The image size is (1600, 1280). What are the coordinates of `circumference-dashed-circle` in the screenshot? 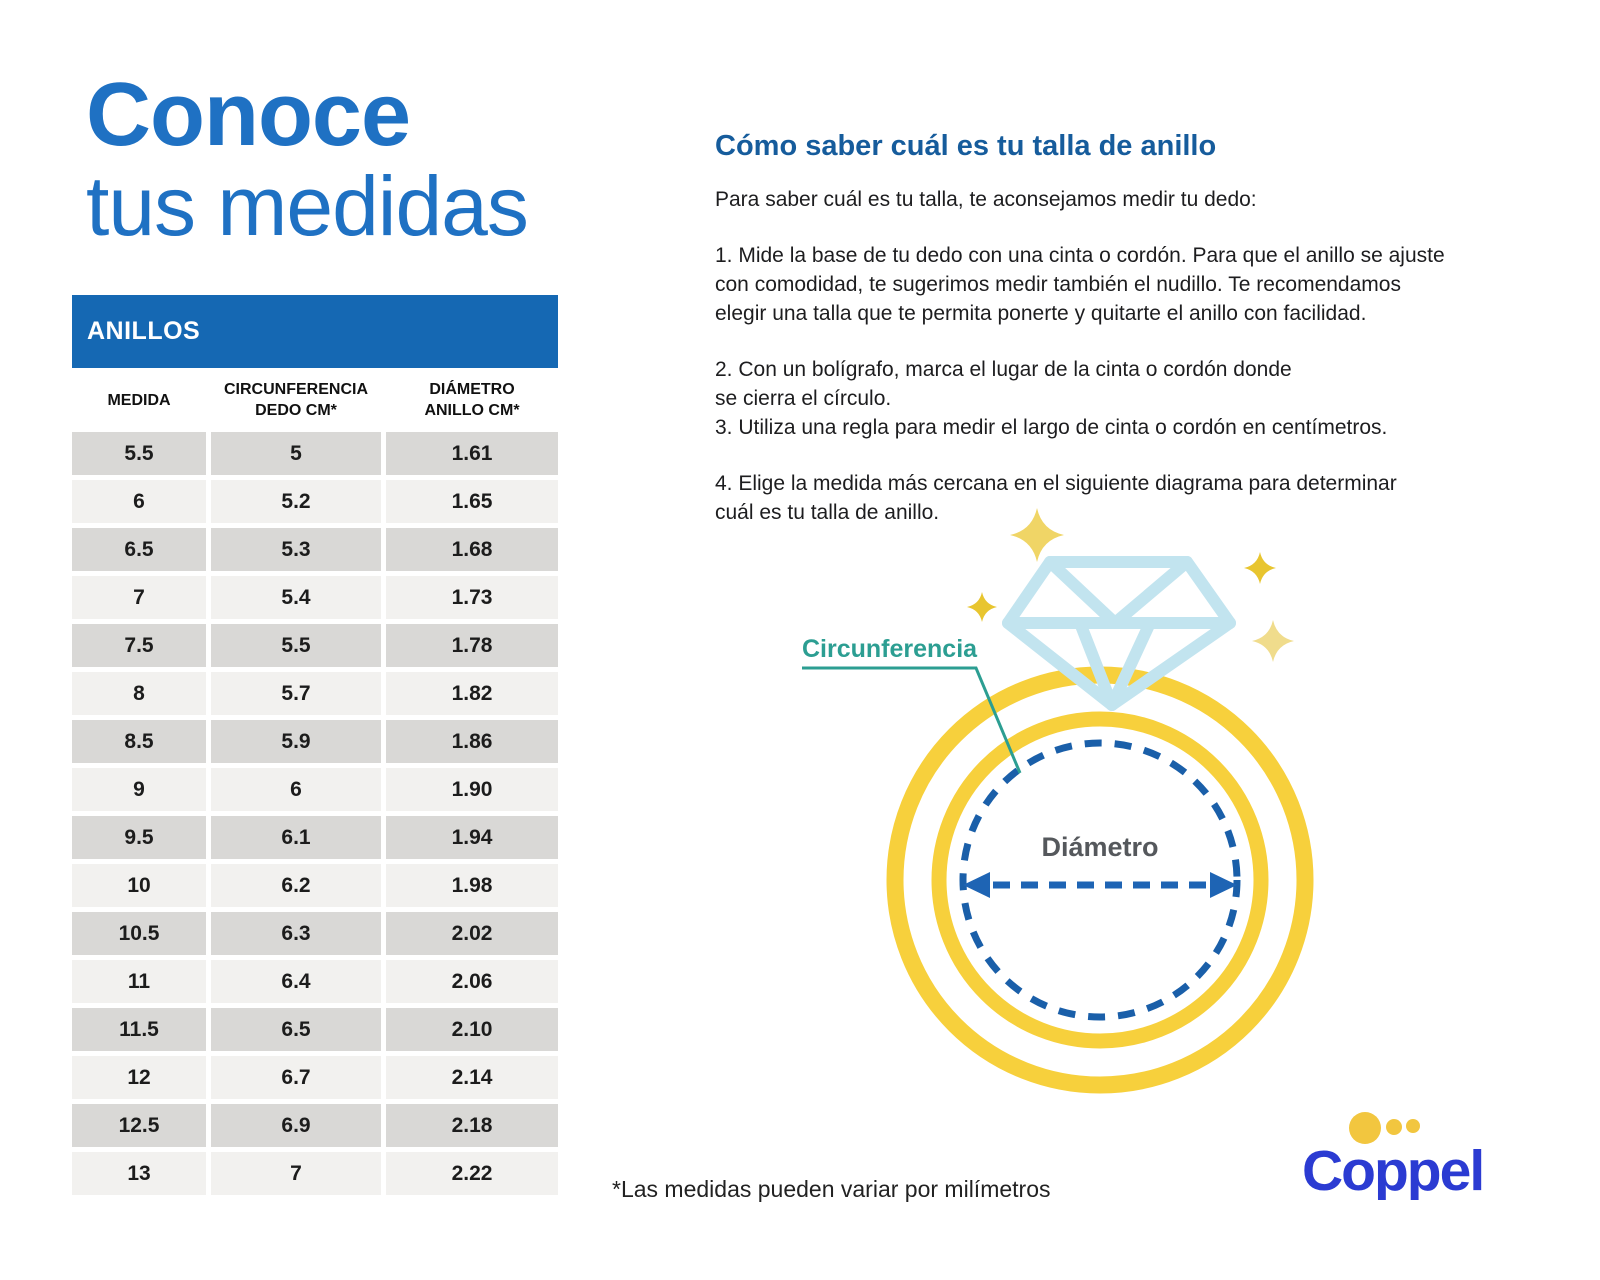 It's located at (1100, 880).